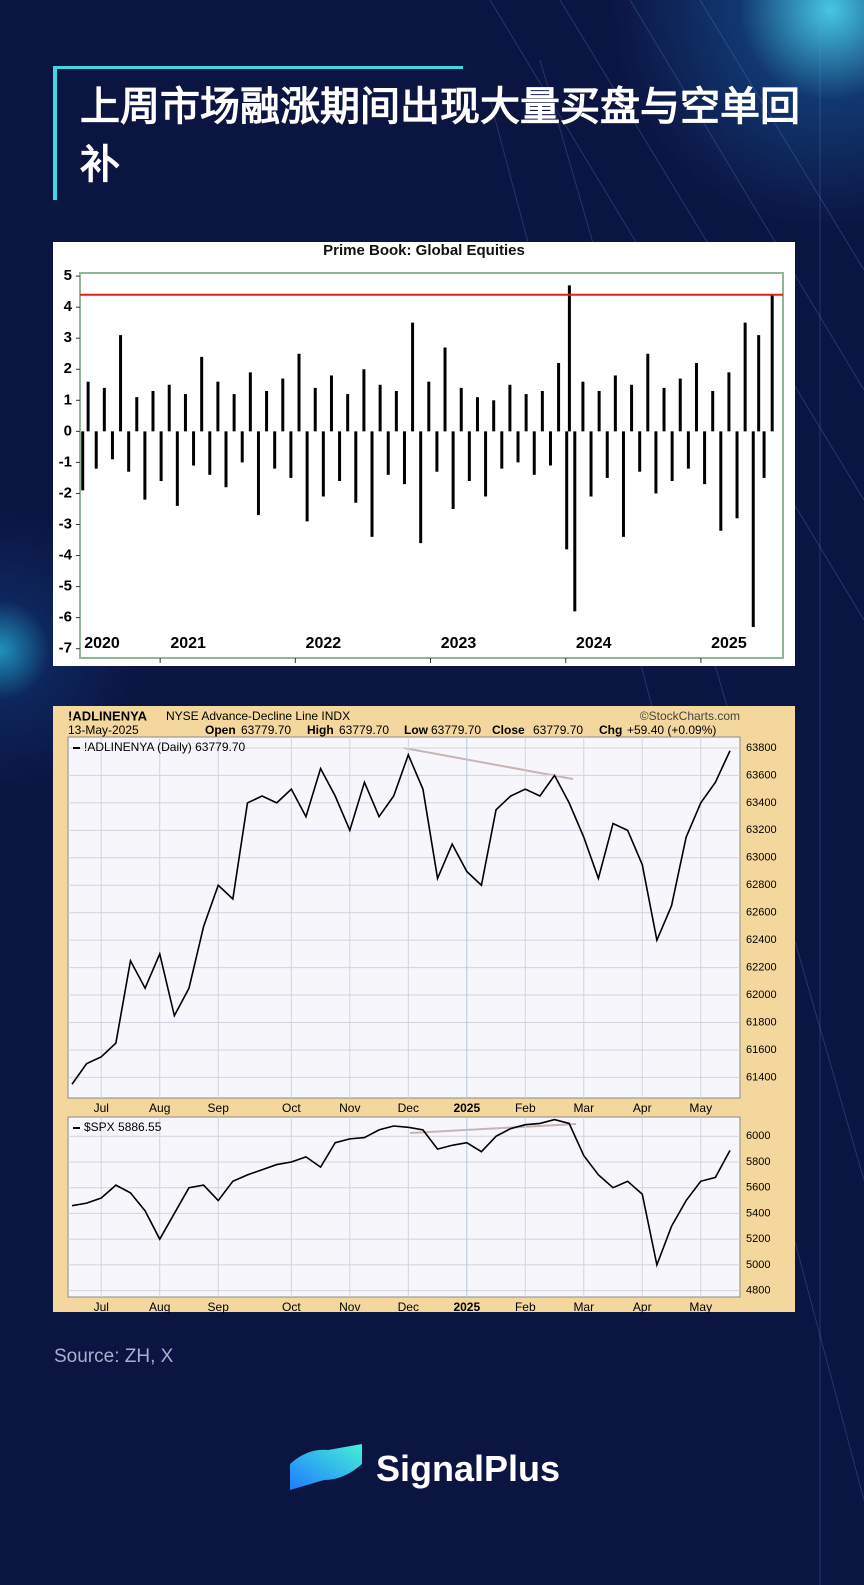  Describe the element at coordinates (65, 523) in the screenshot. I see `y-tick-label: -3` at that location.